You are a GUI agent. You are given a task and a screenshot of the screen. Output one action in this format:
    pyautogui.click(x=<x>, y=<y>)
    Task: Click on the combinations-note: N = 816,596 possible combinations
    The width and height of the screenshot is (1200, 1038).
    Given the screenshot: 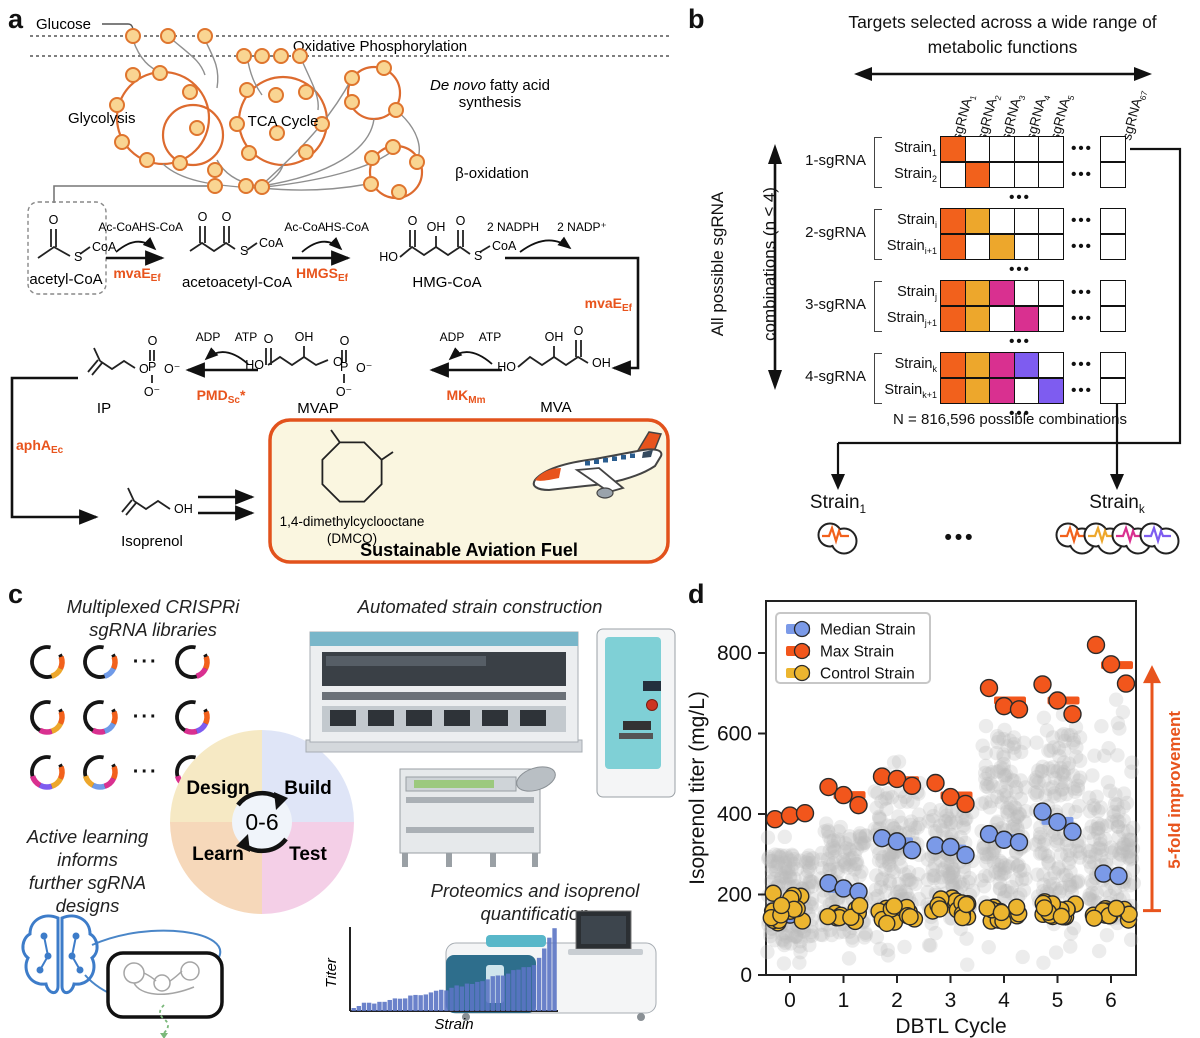 What is the action you would take?
    pyautogui.click(x=1010, y=419)
    